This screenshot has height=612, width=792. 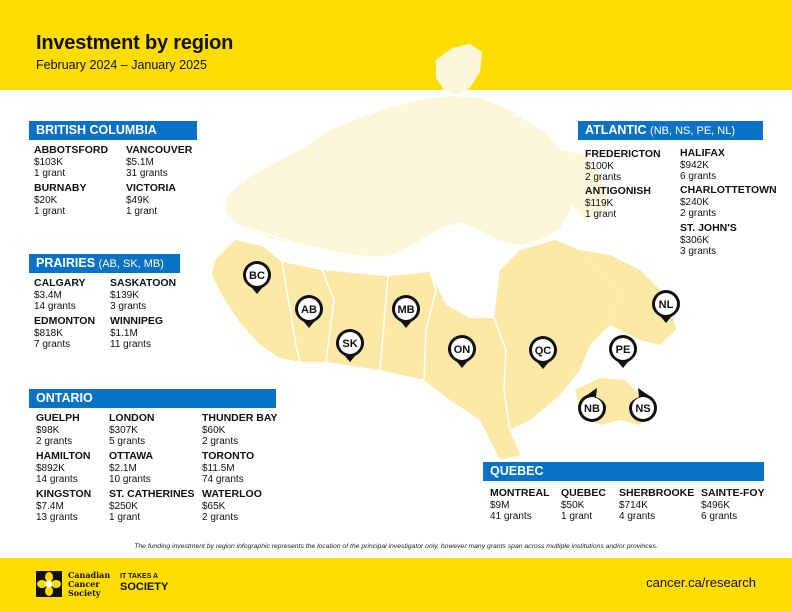 I want to click on city-entry: QUEBEC $50K 1 grant, so click(x=583, y=505).